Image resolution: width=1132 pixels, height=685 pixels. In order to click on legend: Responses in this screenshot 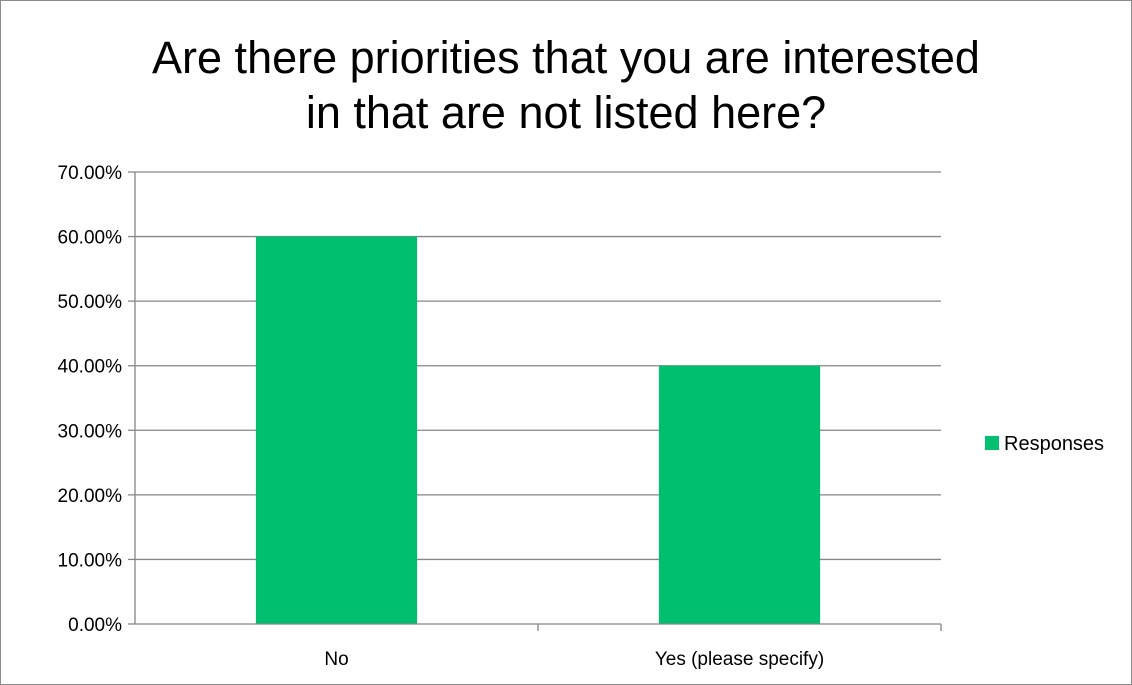, I will do `click(1044, 444)`.